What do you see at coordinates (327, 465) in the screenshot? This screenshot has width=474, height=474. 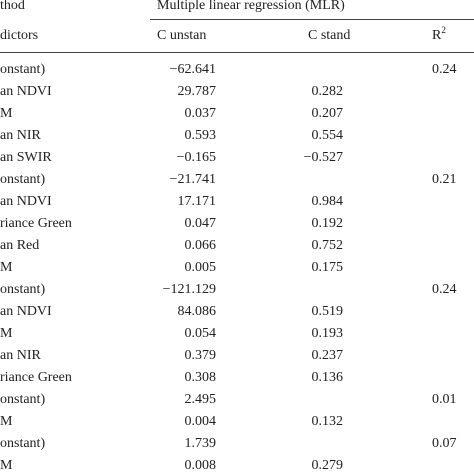 I see `c-stand: 0.279` at bounding box center [327, 465].